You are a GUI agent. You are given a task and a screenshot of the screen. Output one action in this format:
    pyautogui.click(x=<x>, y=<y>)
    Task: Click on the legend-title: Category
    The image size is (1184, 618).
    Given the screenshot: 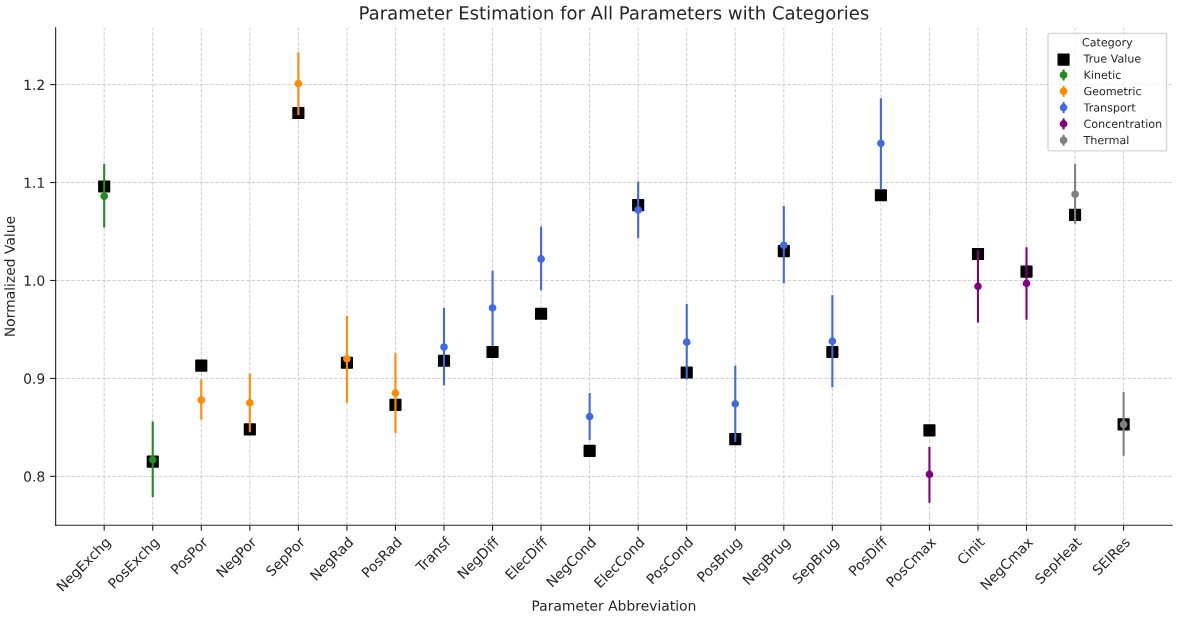 What is the action you would take?
    pyautogui.click(x=1107, y=43)
    